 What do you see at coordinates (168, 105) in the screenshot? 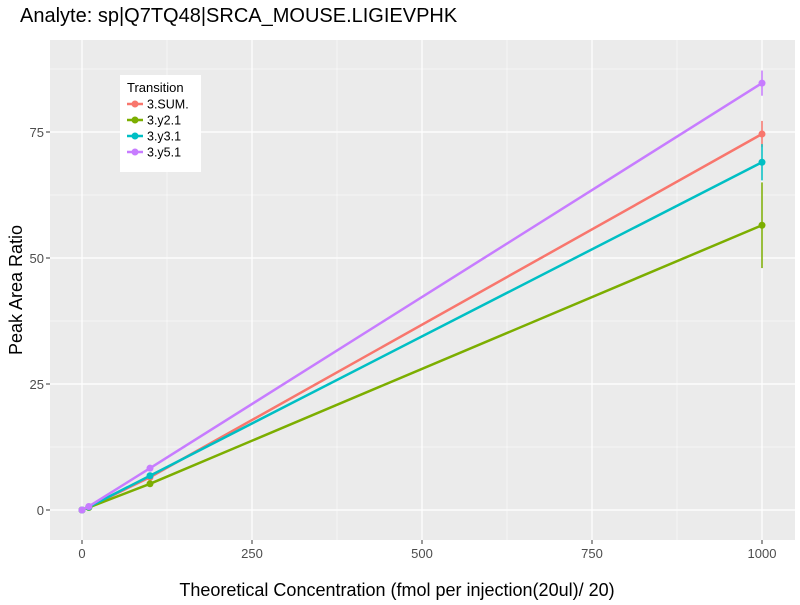
I see `legend-label: 3.SUM.` at bounding box center [168, 105].